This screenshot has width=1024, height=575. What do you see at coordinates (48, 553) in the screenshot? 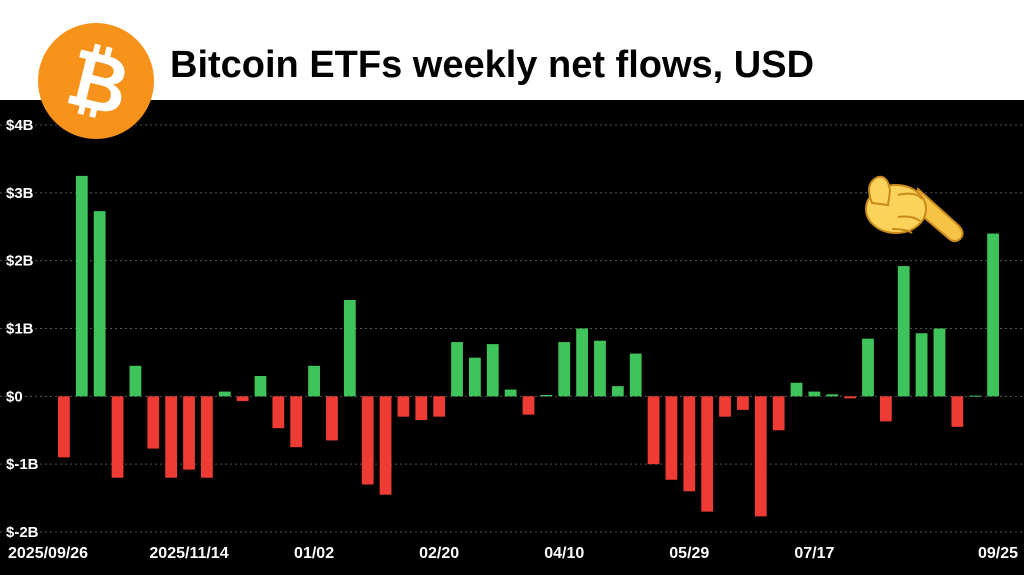
I see `x-tick-label: 2025/09/26` at bounding box center [48, 553].